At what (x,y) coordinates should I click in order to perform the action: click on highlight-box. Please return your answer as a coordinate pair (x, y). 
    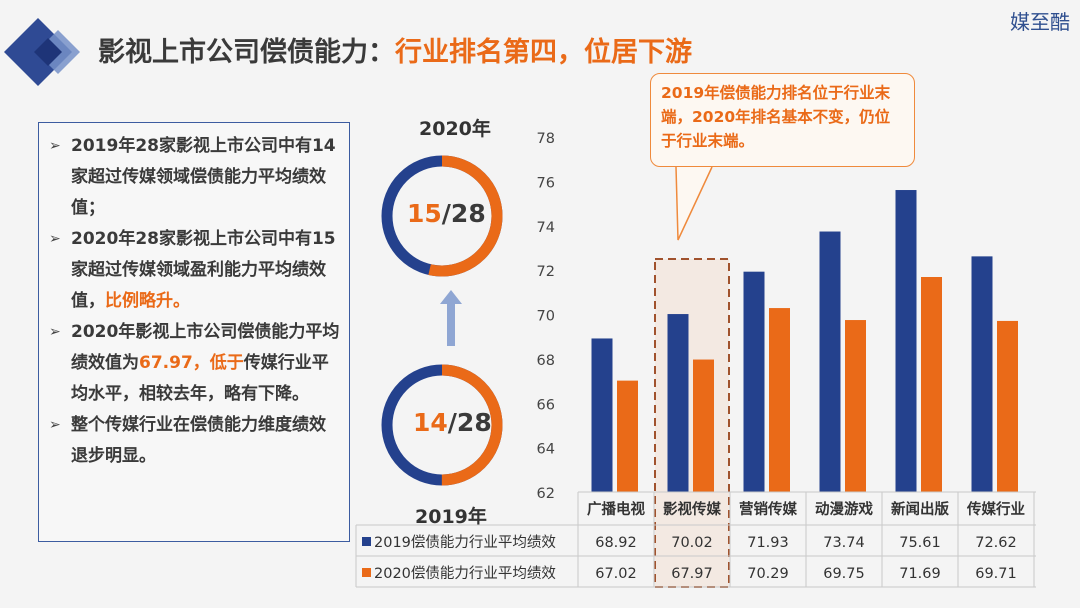
    Looking at the image, I should click on (692, 423).